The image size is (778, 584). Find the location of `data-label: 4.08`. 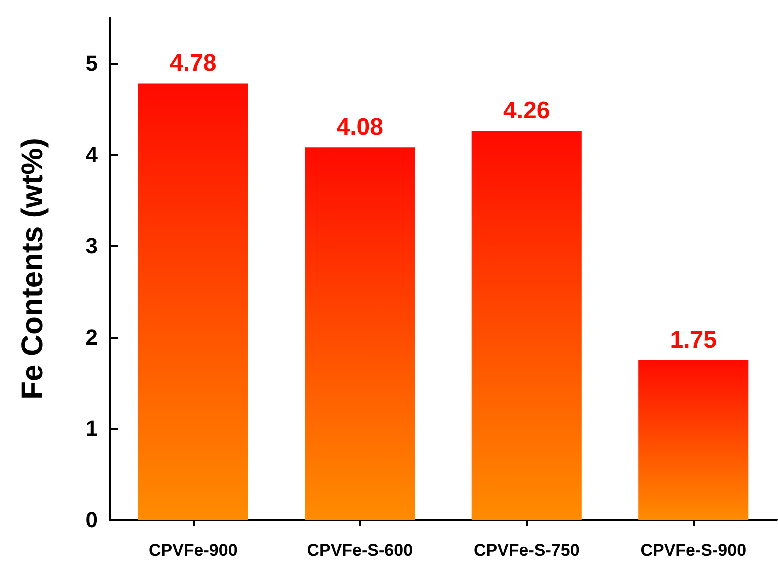

data-label: 4.08 is located at coordinates (360, 128).